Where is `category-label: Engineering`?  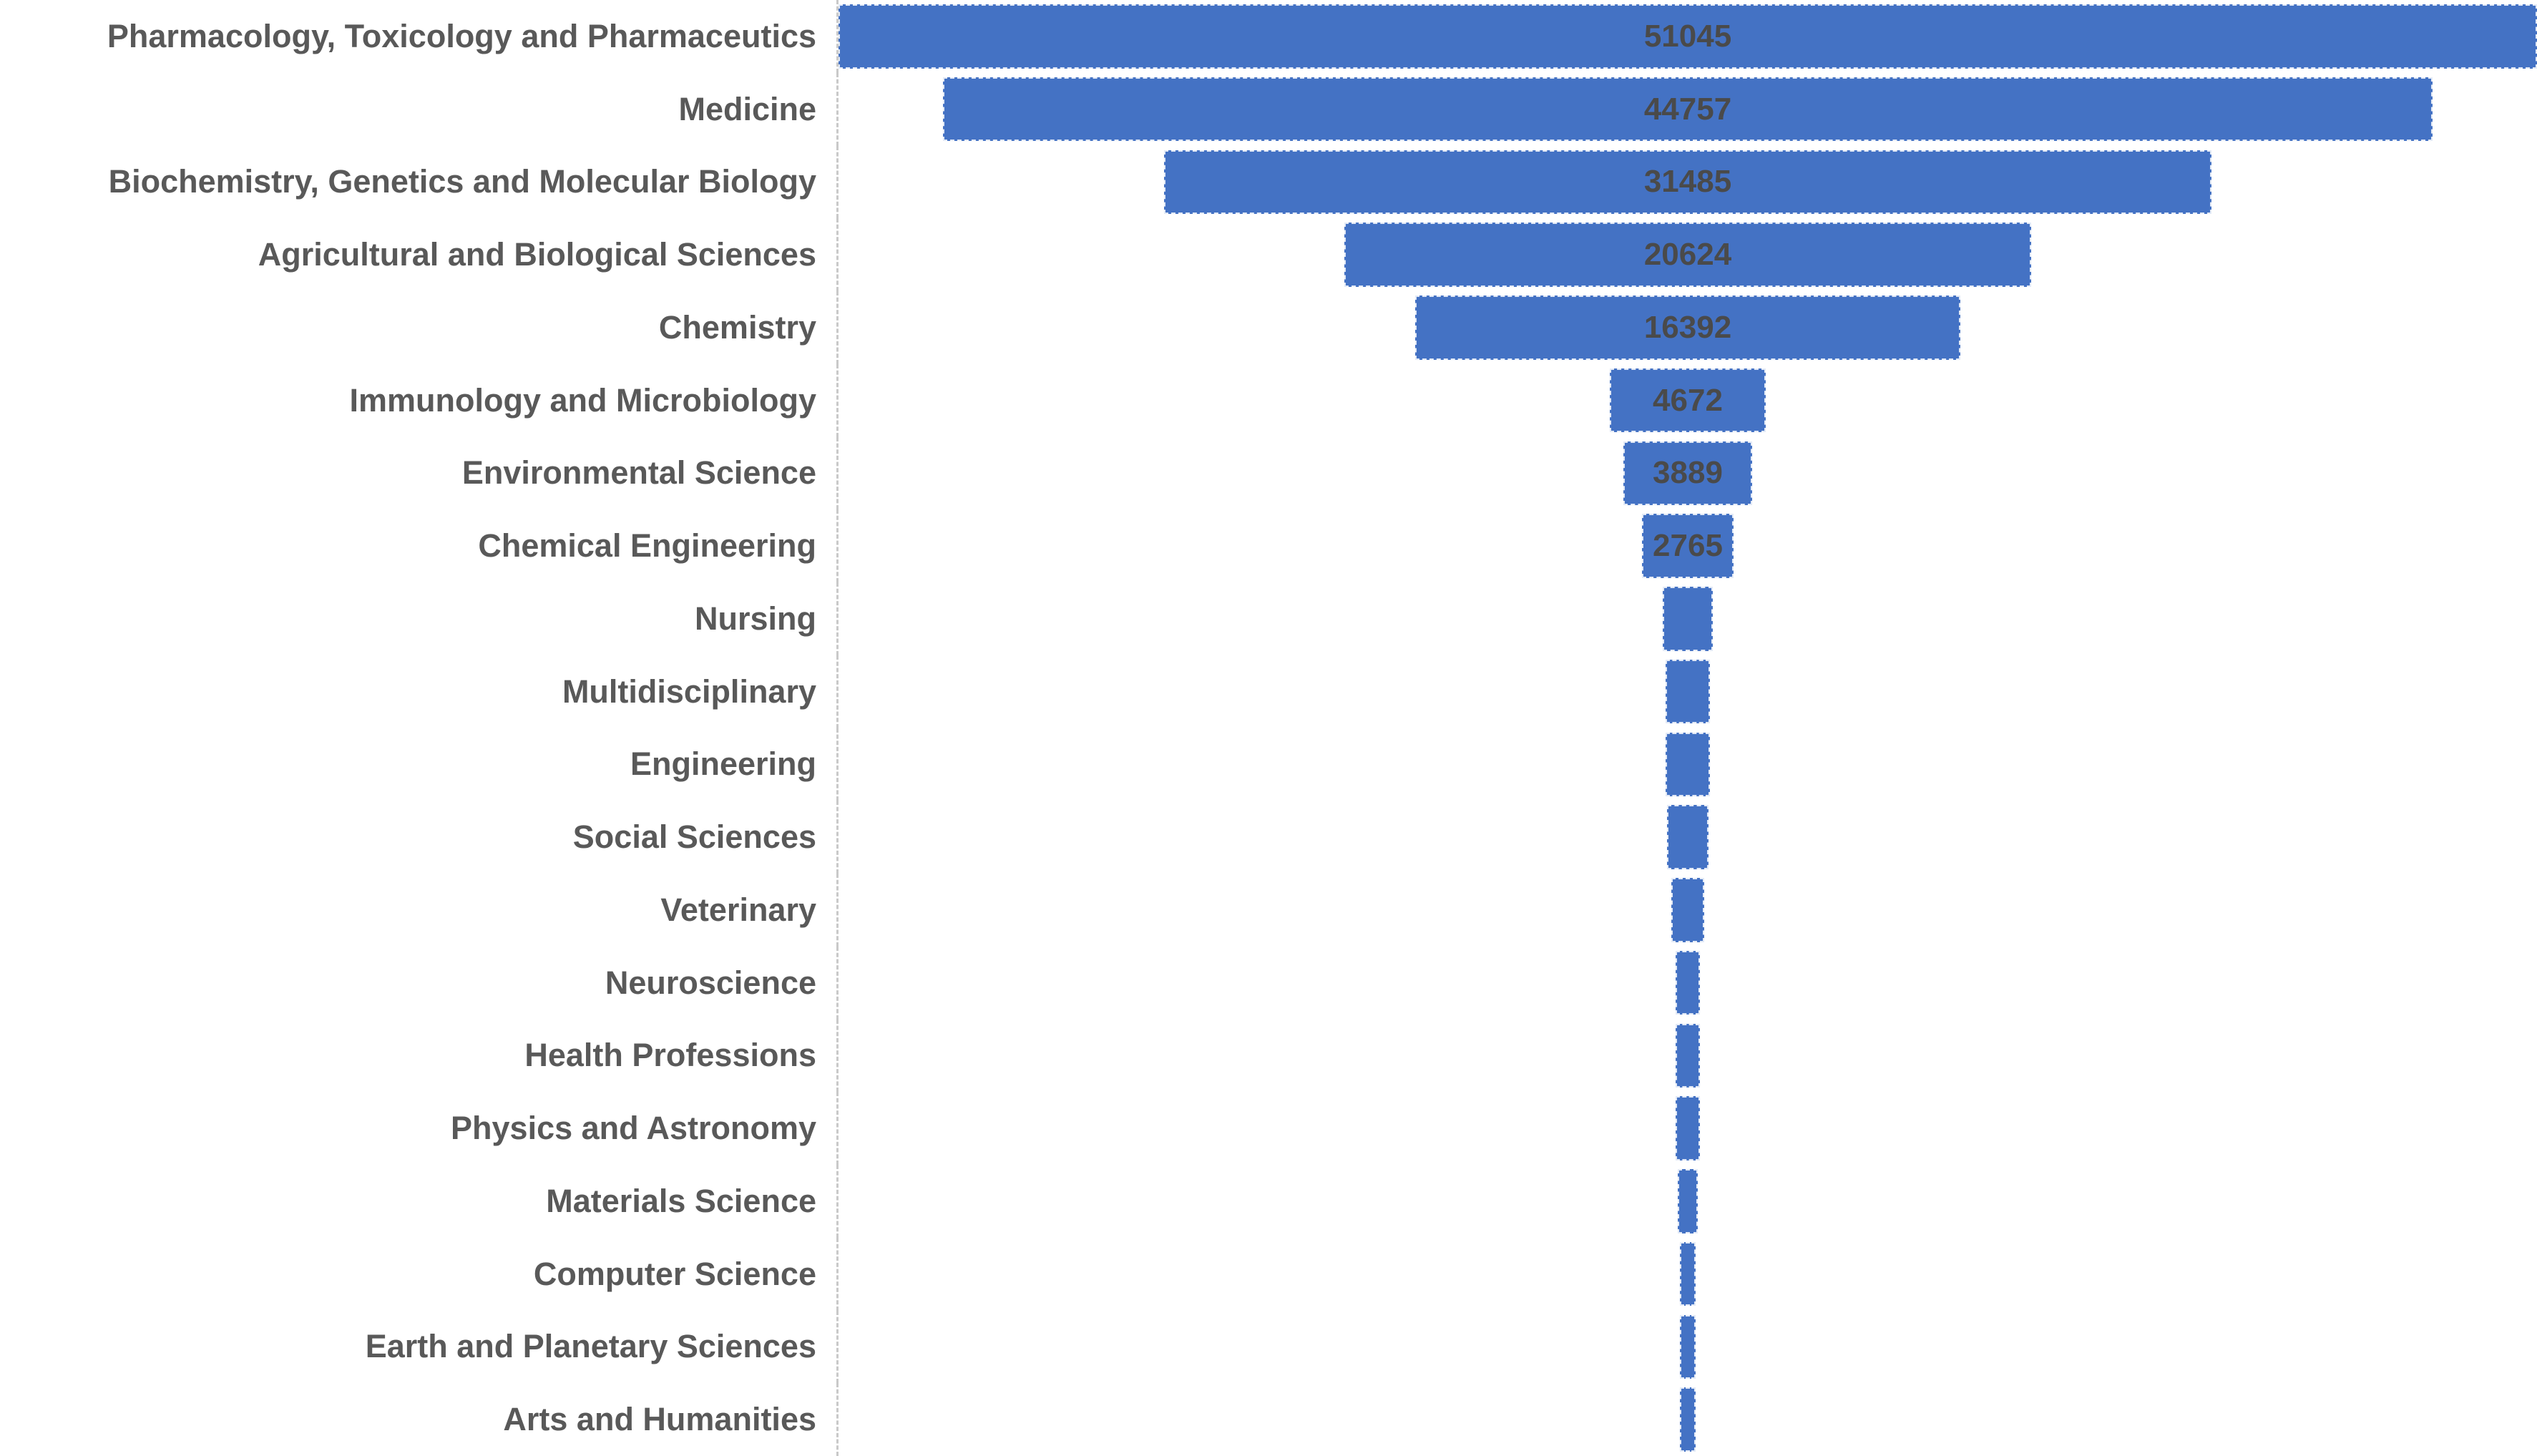
category-label: Engineering is located at coordinates (723, 764).